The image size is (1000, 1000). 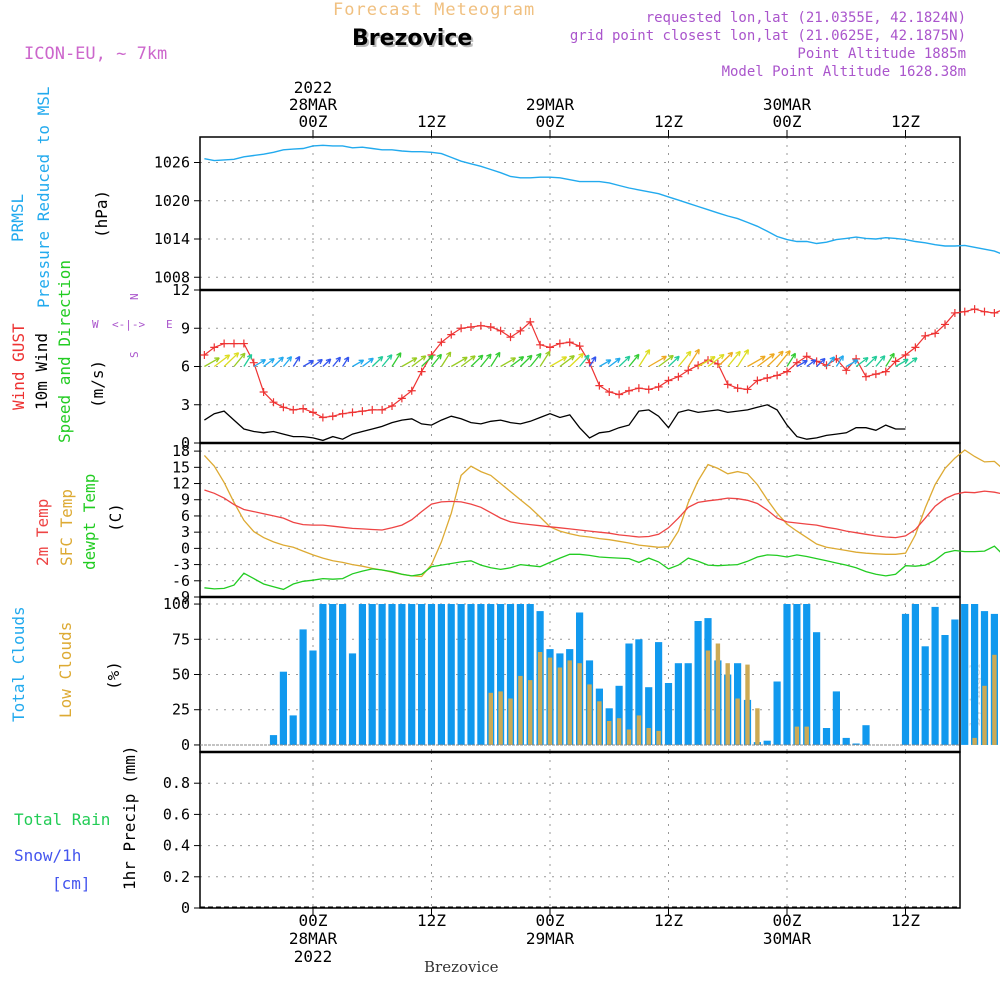 I want to click on cloud-panel: 0 25 50 75 100, so click(x=580, y=674).